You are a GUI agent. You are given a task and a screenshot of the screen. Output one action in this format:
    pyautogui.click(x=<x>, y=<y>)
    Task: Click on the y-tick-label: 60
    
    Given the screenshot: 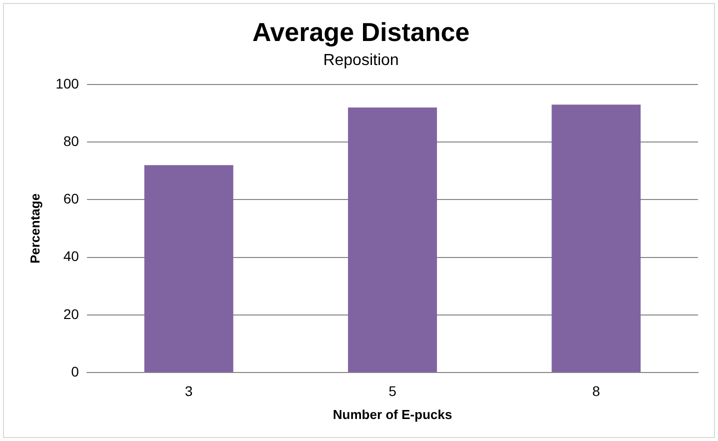 What is the action you would take?
    pyautogui.click(x=71, y=198)
    